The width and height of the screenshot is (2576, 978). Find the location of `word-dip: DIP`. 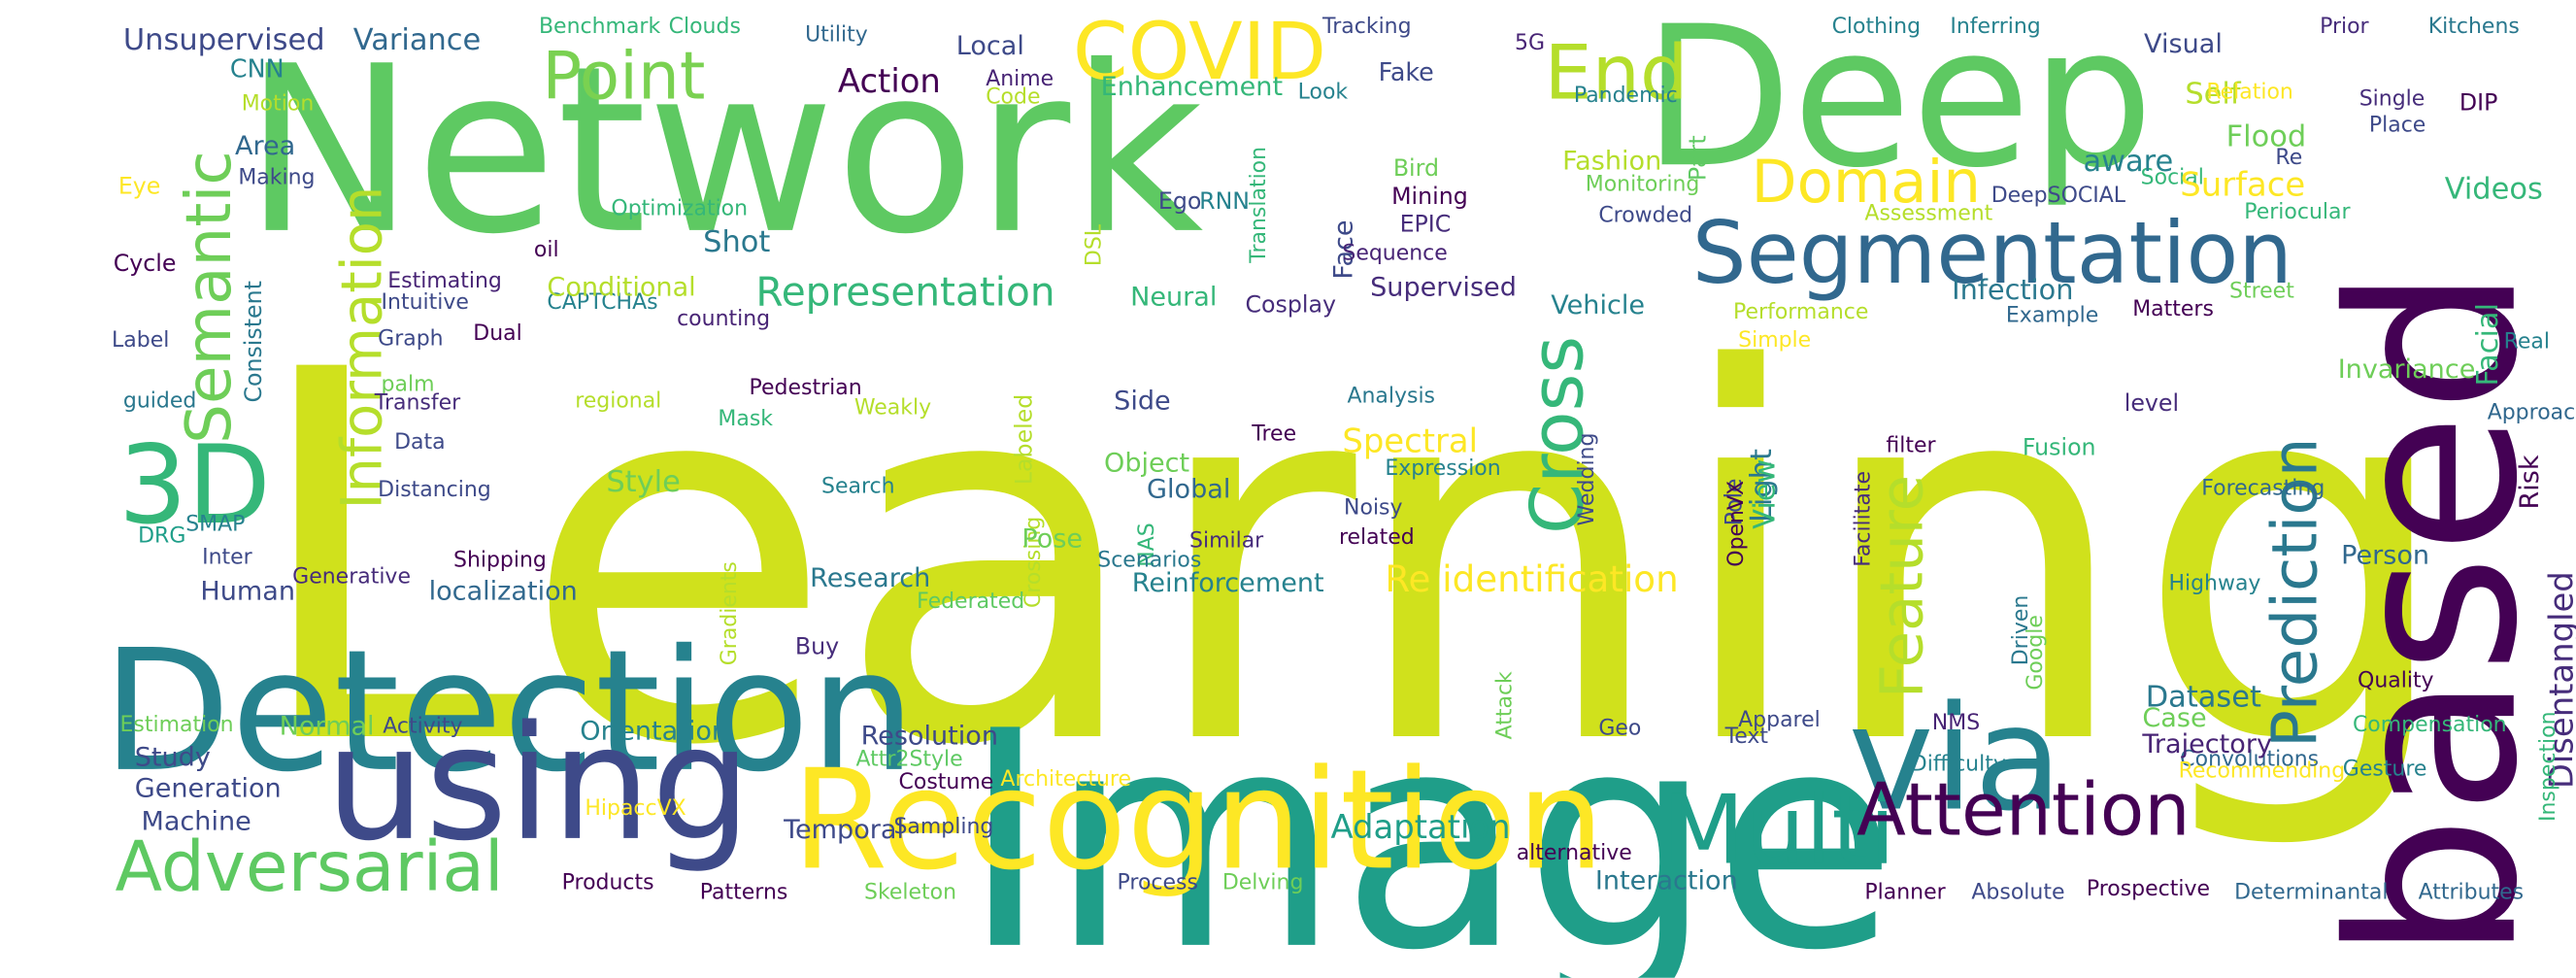

word-dip: DIP is located at coordinates (2478, 102).